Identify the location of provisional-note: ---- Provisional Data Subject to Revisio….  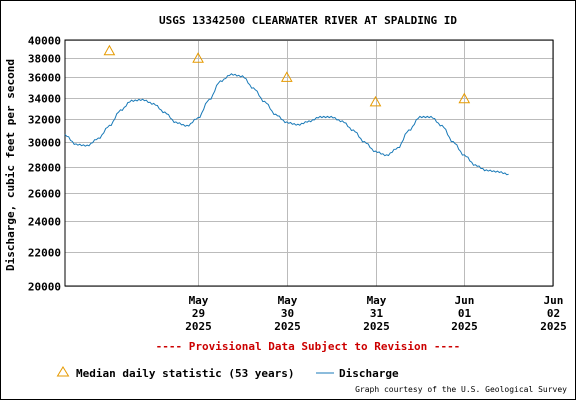
(308, 346).